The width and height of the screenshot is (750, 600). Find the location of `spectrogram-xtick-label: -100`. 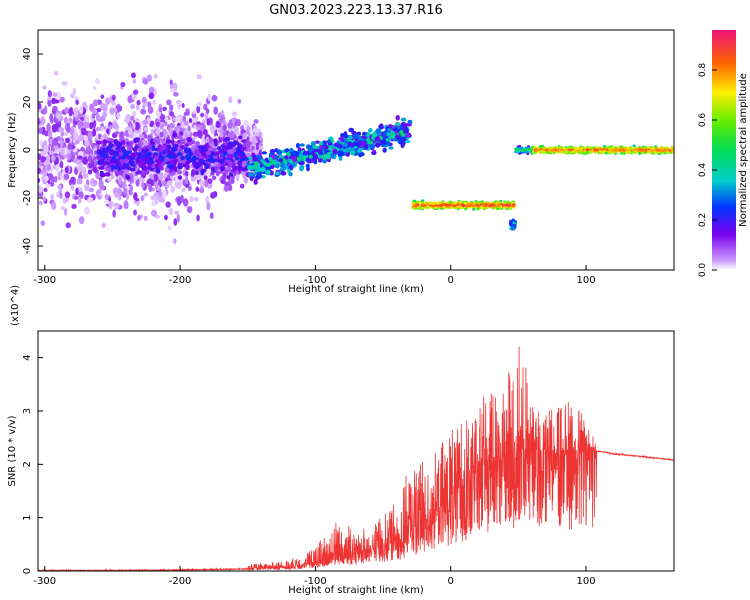

spectrogram-xtick-label: -100 is located at coordinates (315, 280).